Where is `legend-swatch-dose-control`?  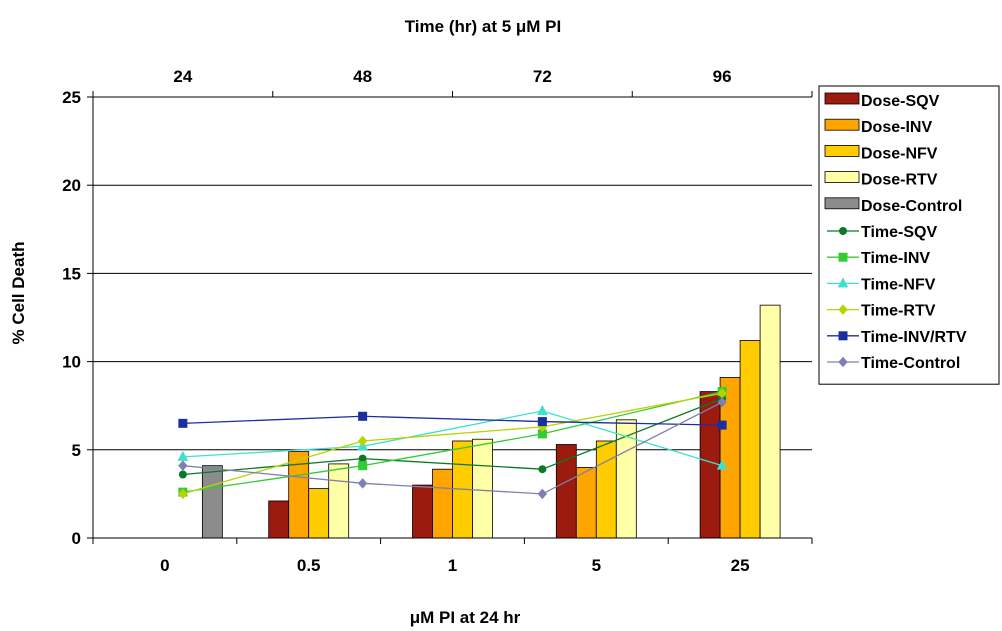
legend-swatch-dose-control is located at coordinates (842, 203).